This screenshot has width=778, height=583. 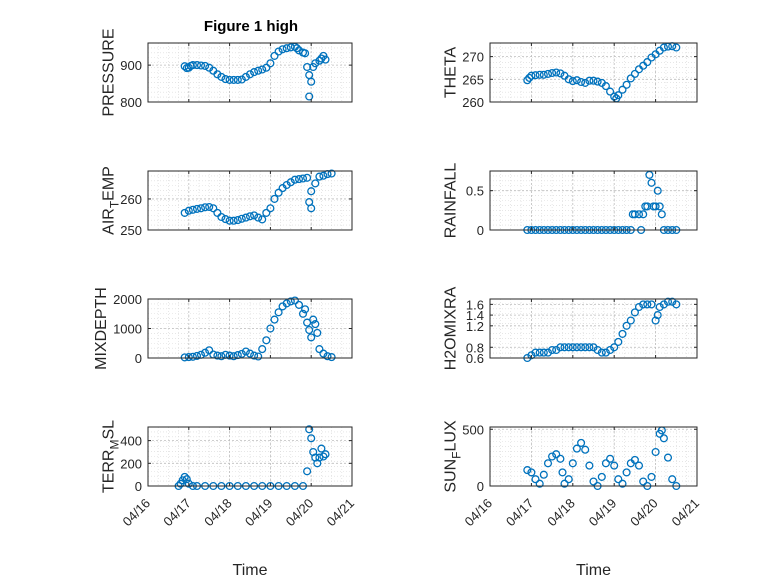 I want to click on x-tick-label: 04/21, so click(x=341, y=513).